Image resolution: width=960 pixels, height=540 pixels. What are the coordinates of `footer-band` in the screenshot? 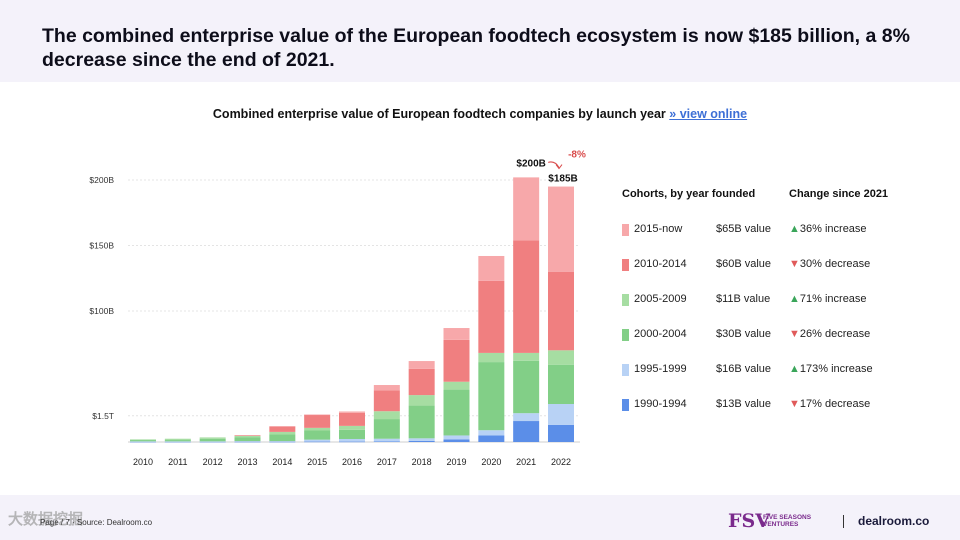 It's located at (480, 517).